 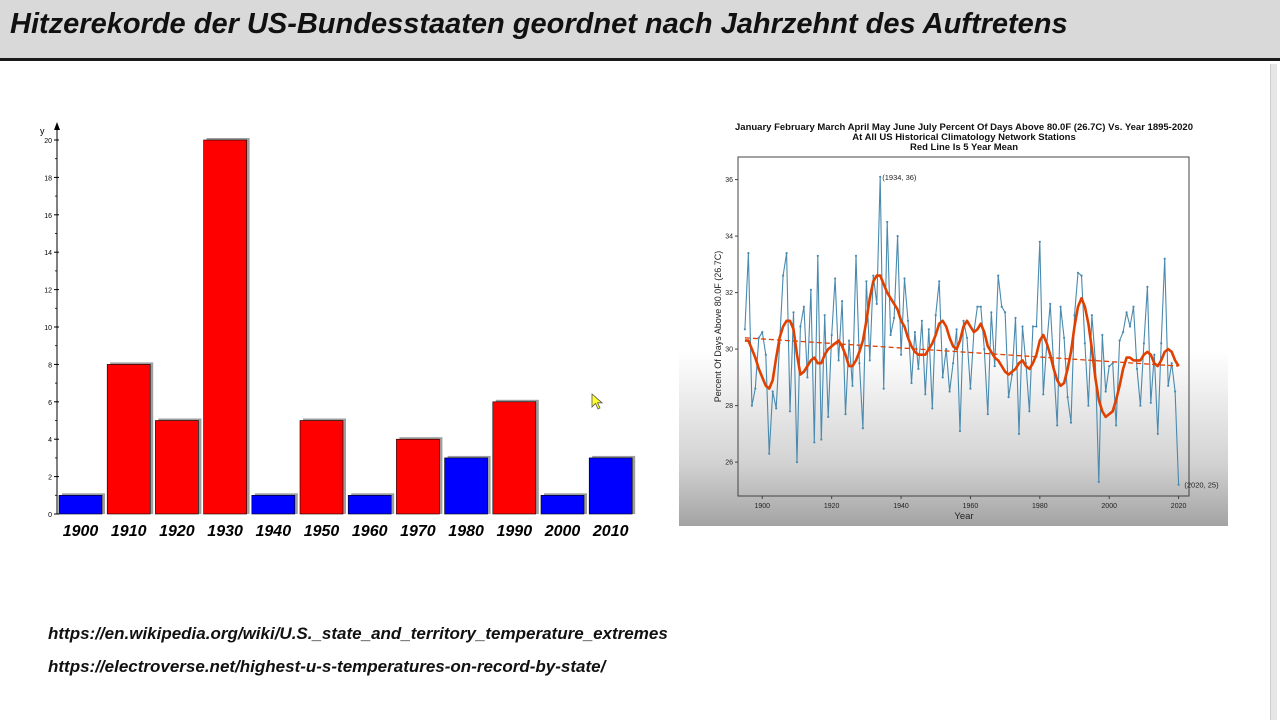 I want to click on bar-1990, so click(x=514, y=458).